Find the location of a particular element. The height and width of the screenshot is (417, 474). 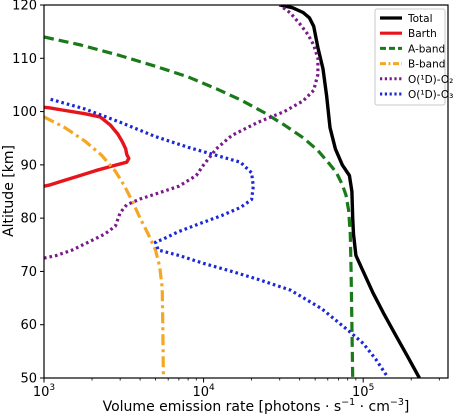

y-axis-ticks: 50 60 70 80 90 100 110 120 is located at coordinates (28, 193).